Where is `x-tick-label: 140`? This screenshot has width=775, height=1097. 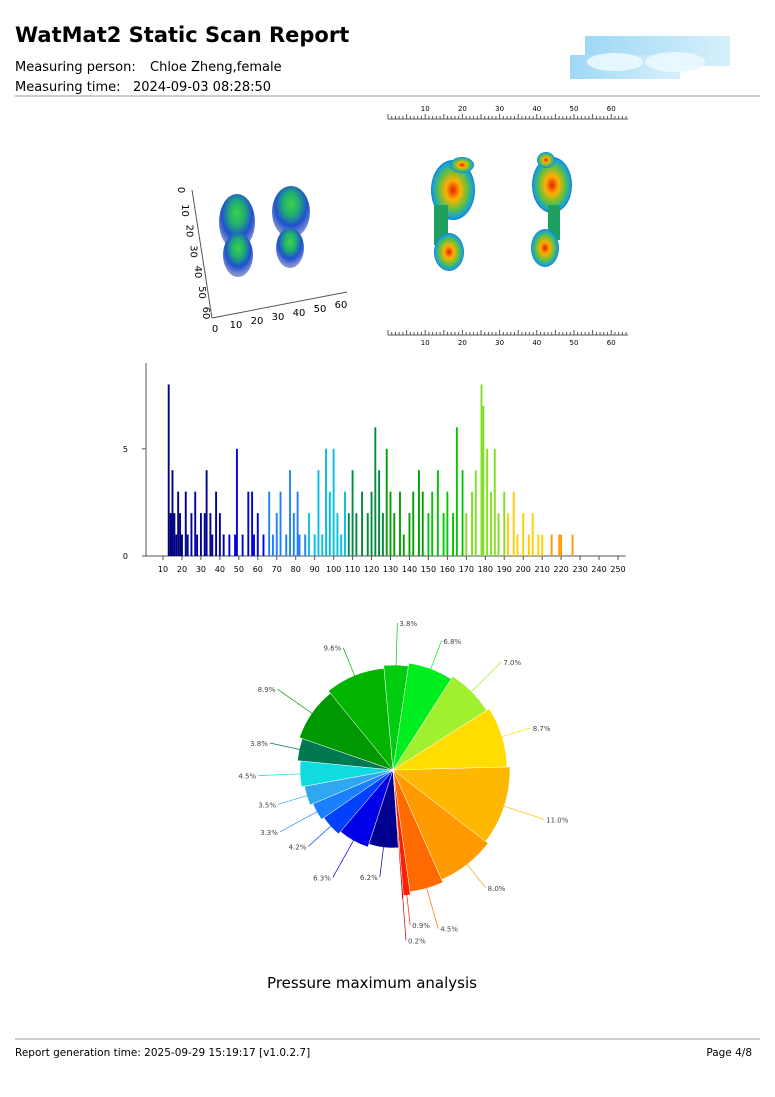 x-tick-label: 140 is located at coordinates (409, 569).